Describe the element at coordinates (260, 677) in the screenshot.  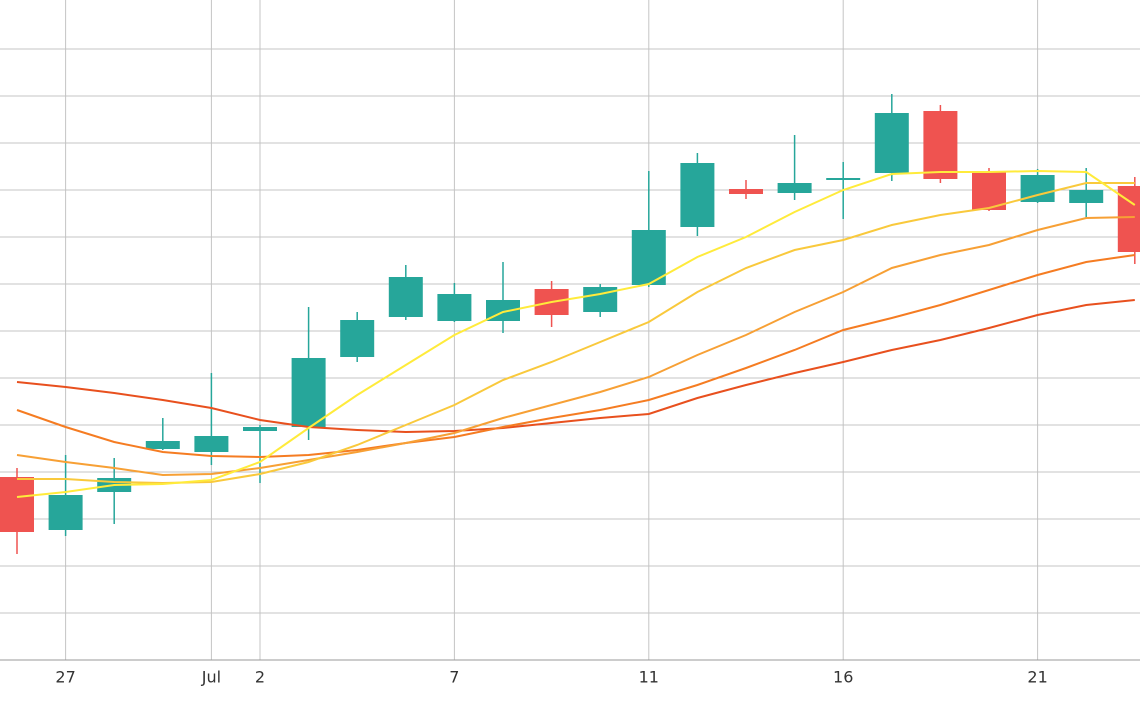
I see `x-tick-label: 2` at that location.